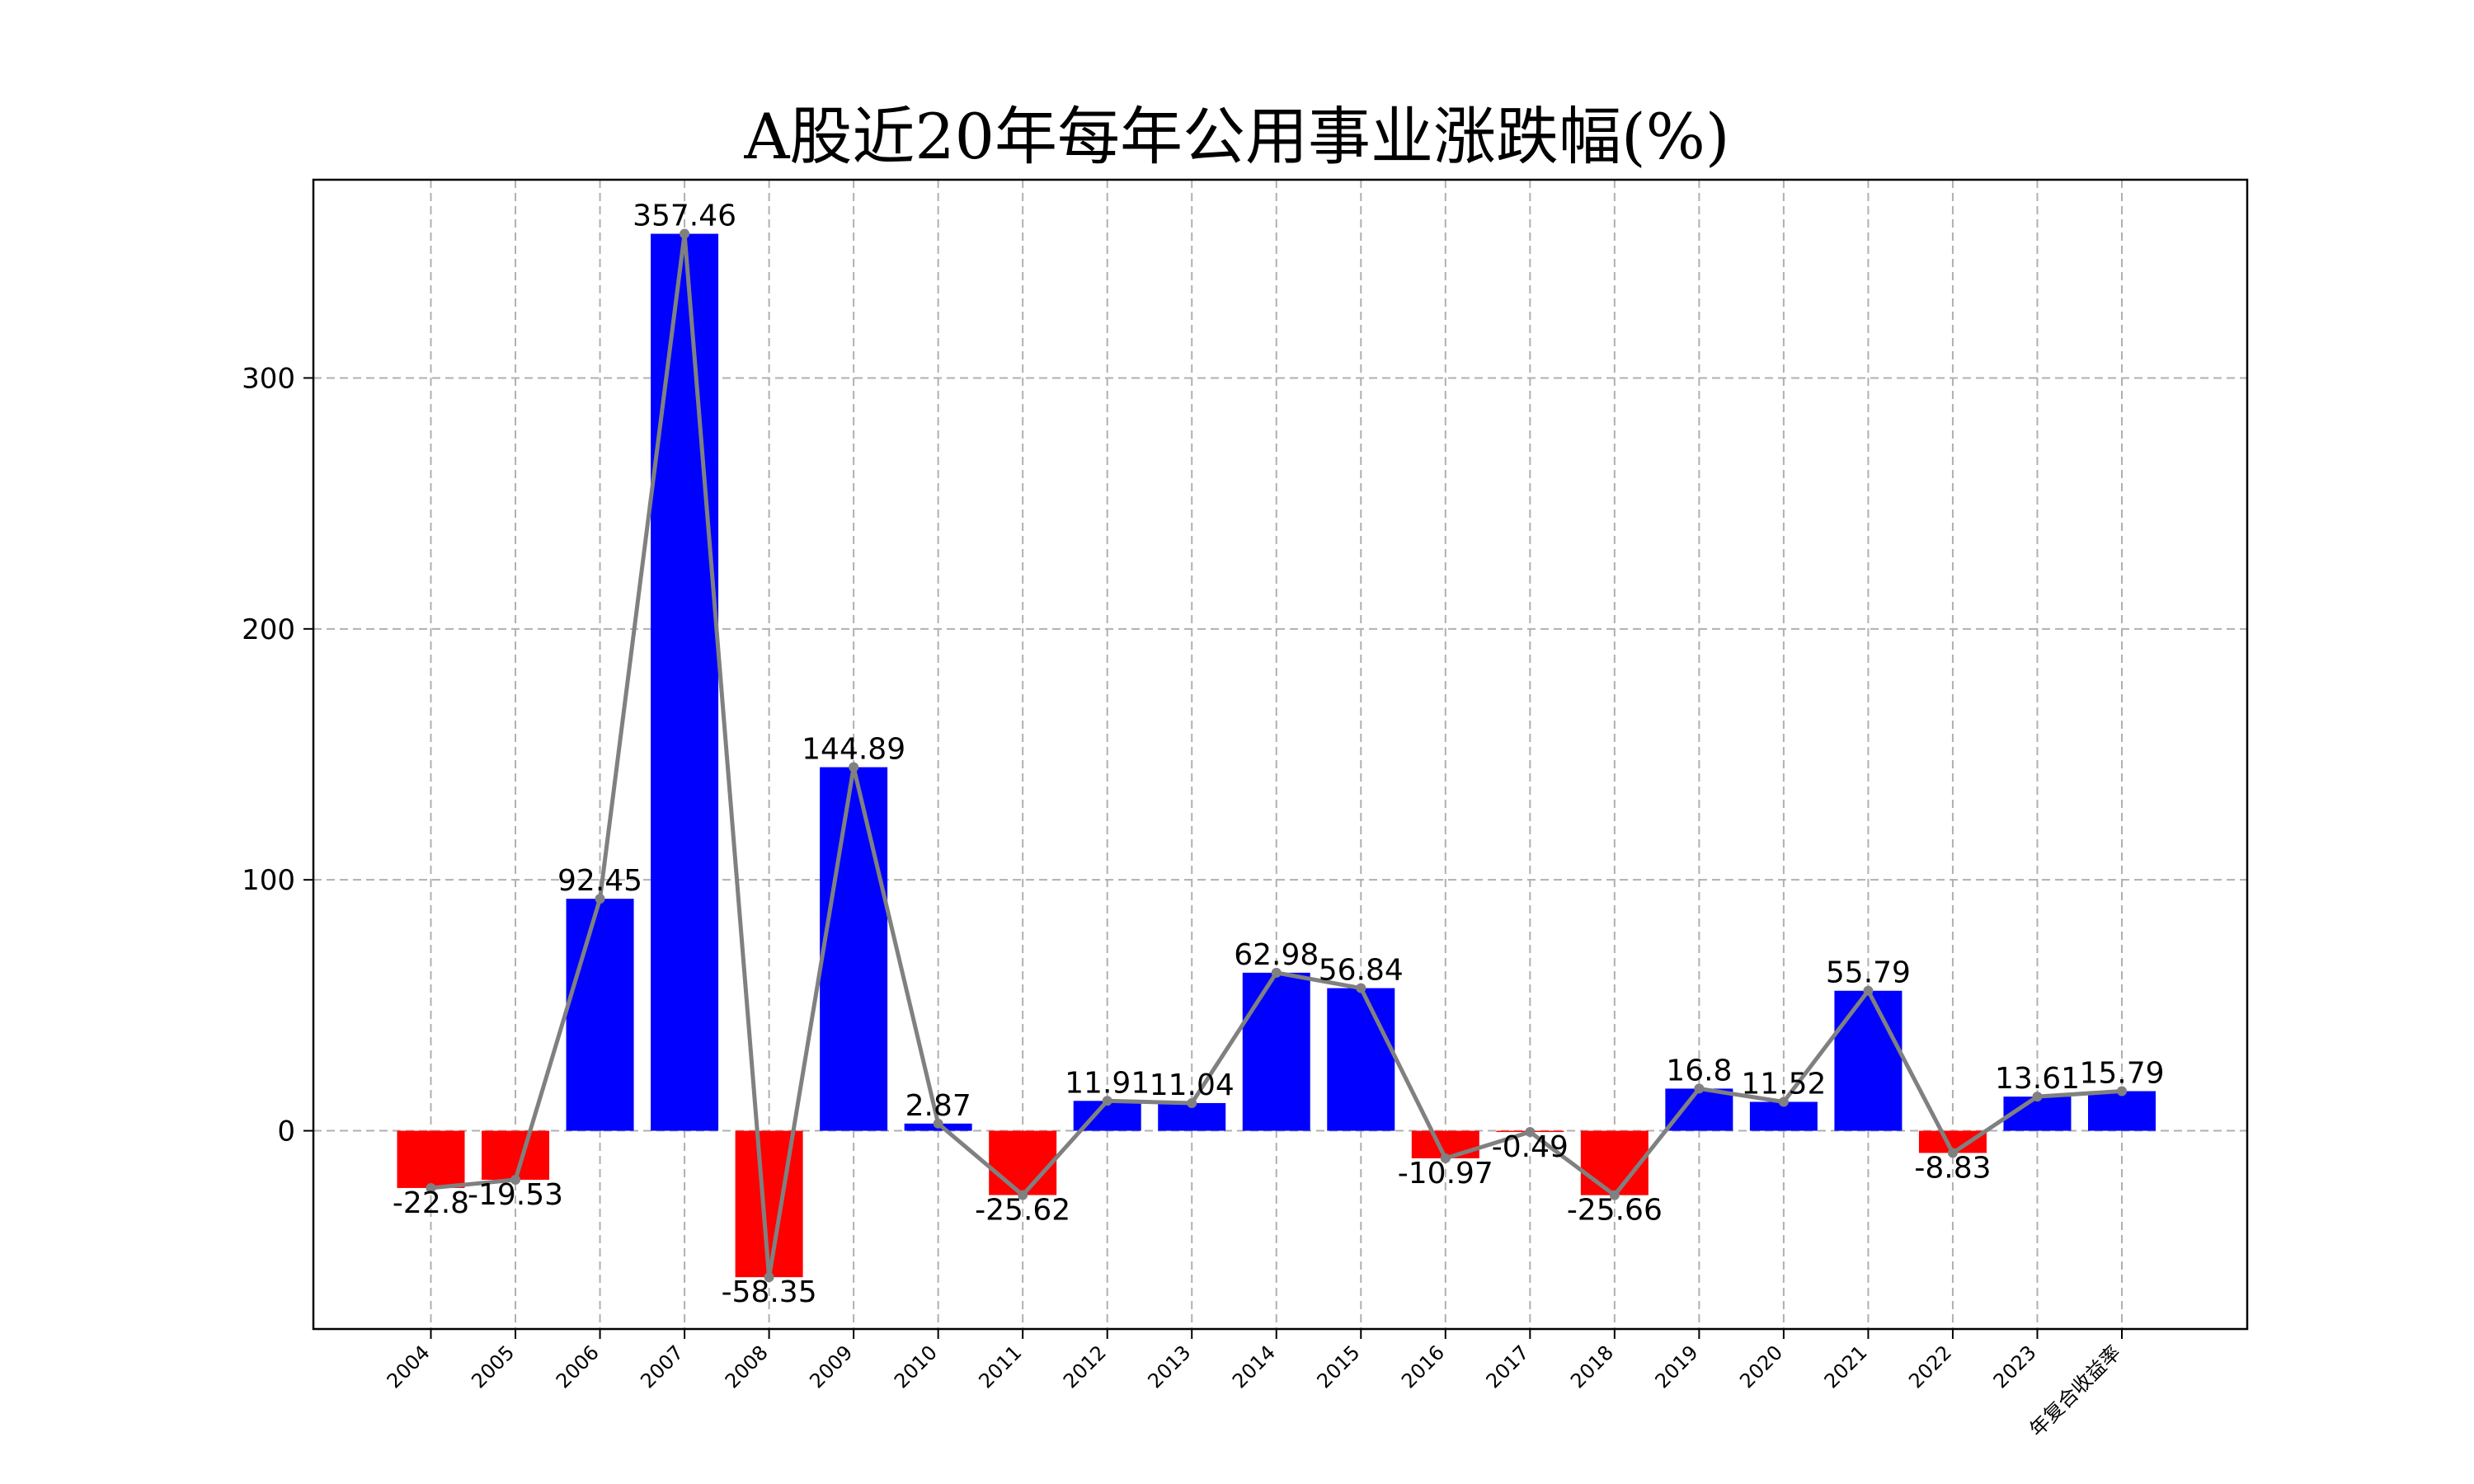 The width and height of the screenshot is (2474, 1484). Describe the element at coordinates (286, 1131) in the screenshot. I see `y-tick-label: 0` at that location.